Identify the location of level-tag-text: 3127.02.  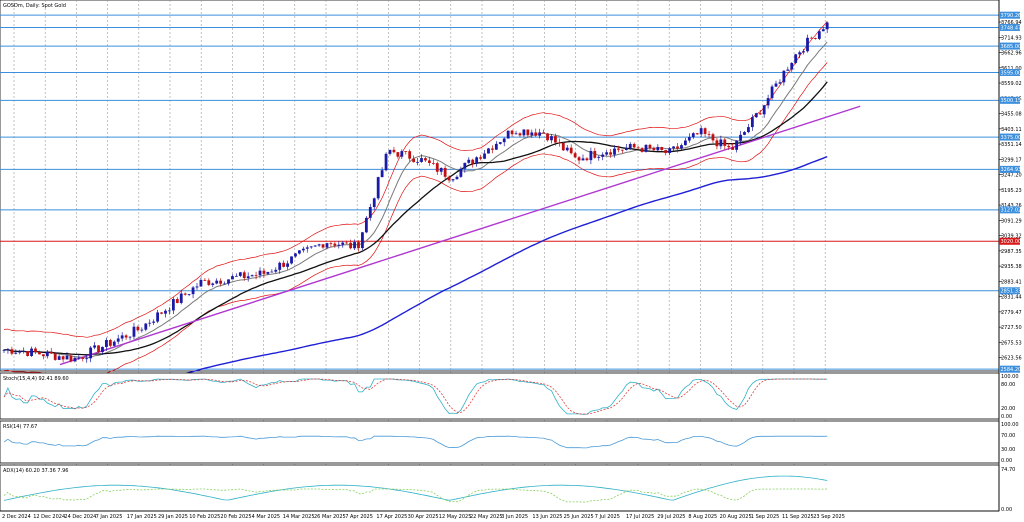
(1011, 211).